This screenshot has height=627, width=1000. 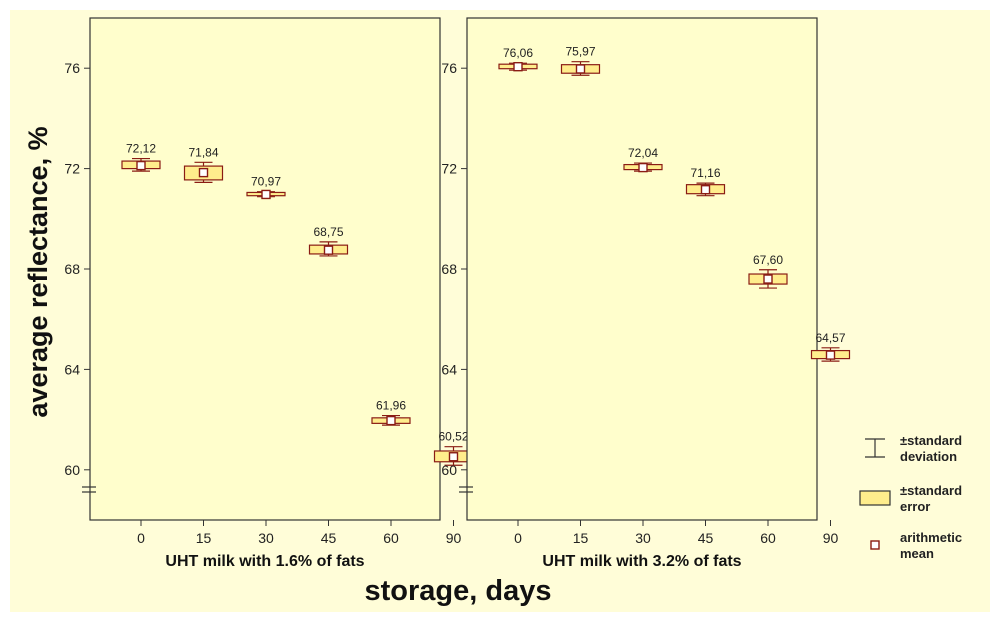 I want to click on mean-data-label: 76,06, so click(x=518, y=53).